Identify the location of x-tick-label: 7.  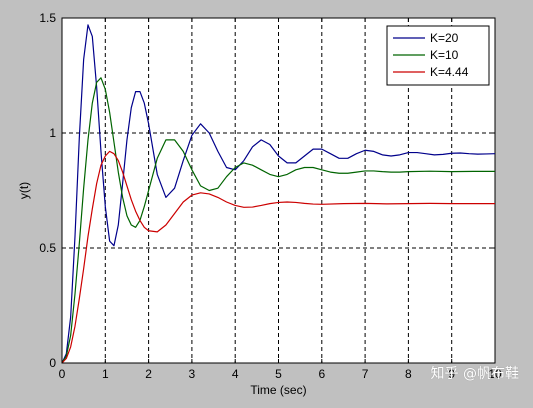
(365, 374).